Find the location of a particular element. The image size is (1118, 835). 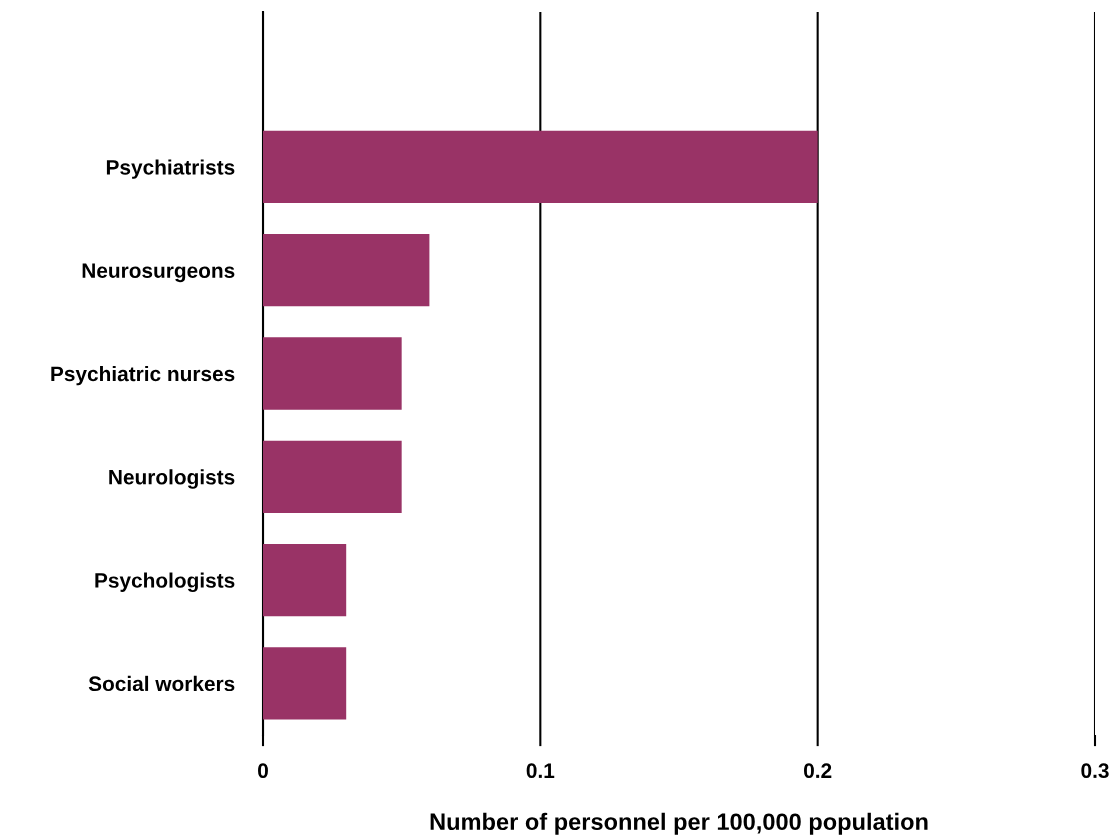

y-tick-label: Neurologists is located at coordinates (172, 479).